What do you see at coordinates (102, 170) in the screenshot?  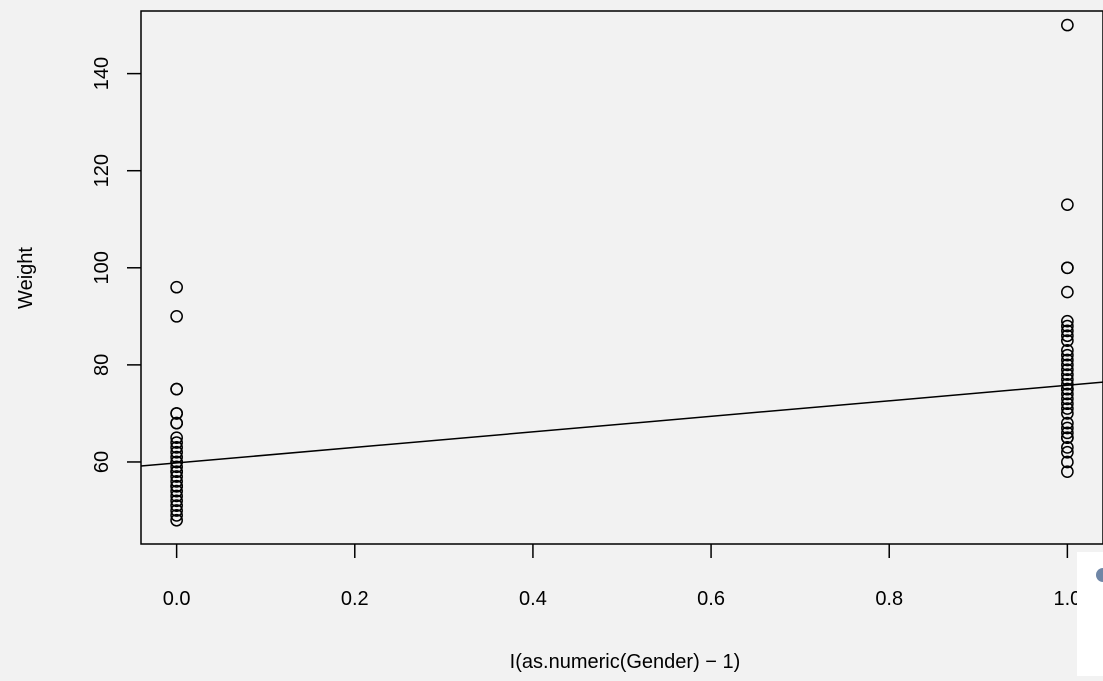 I see `y-tick-label: 120` at bounding box center [102, 170].